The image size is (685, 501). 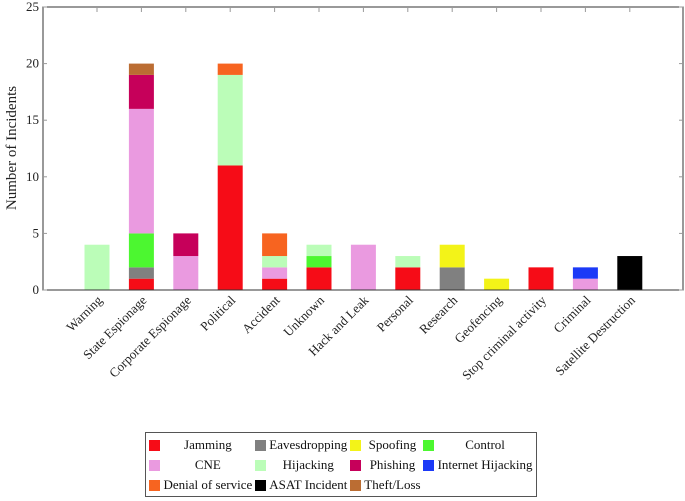 I want to click on bar-segment-asat-incident, so click(x=630, y=273).